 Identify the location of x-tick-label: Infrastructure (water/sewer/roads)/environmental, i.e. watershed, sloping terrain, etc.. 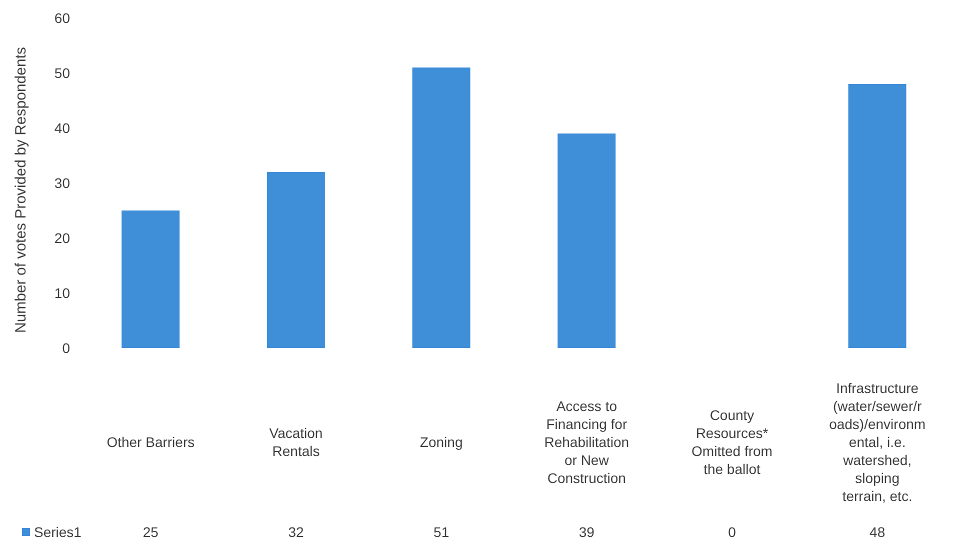
(877, 442).